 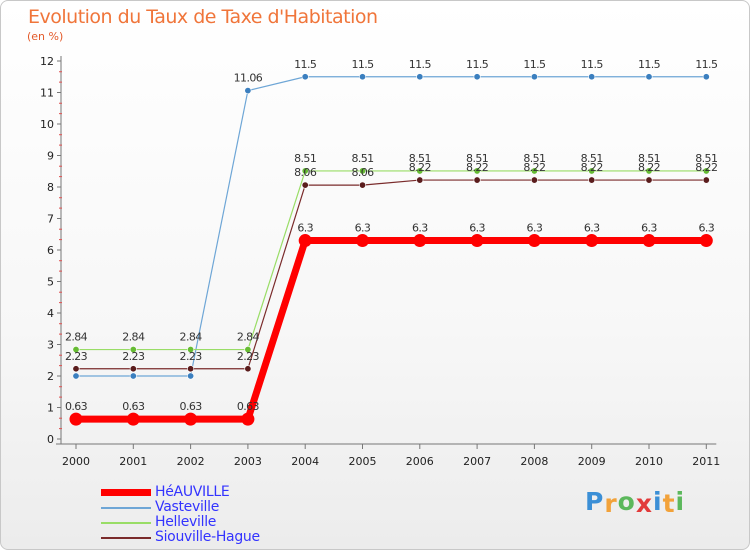 I want to click on y-tick-label: 2, so click(x=50, y=376).